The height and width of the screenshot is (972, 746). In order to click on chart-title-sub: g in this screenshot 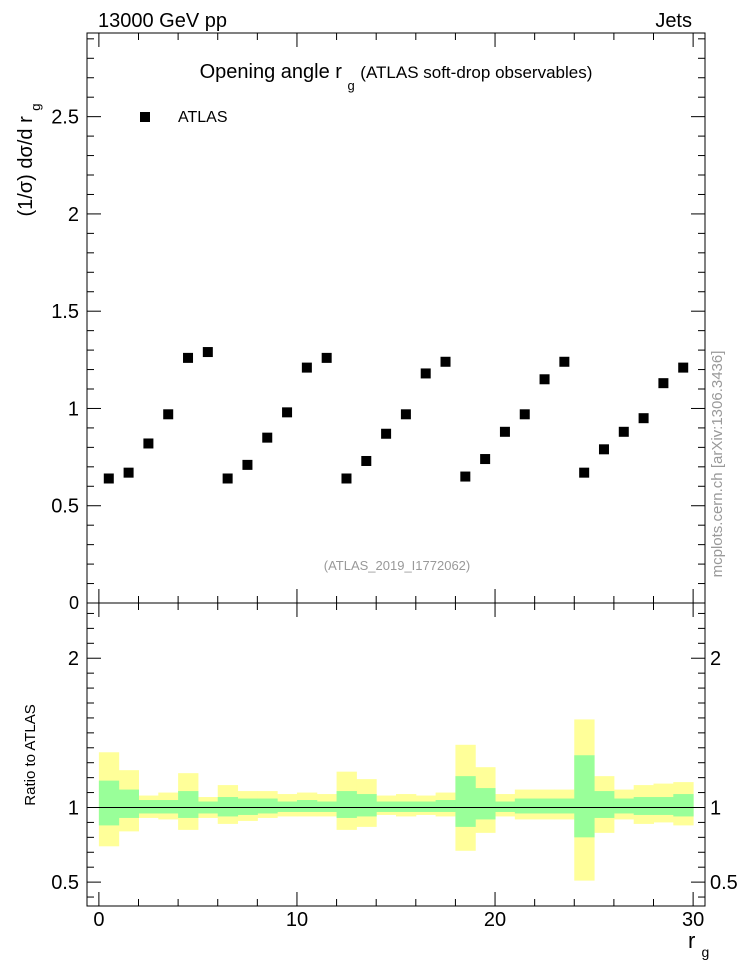, I will do `click(350, 85)`.